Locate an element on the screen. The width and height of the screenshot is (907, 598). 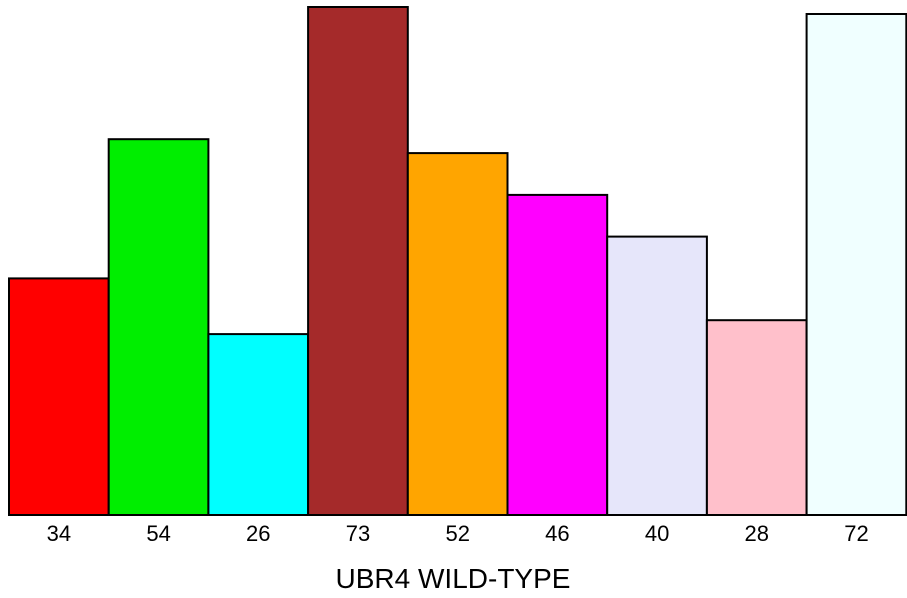
x-axis-title: UBR4 WILD-TYPE is located at coordinates (453, 578).